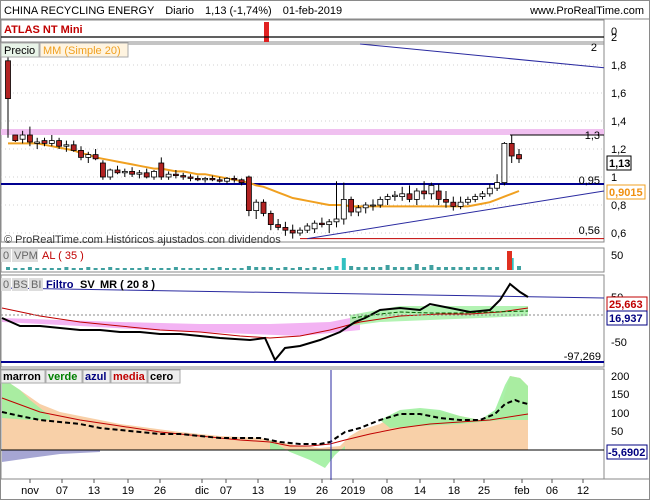 This screenshot has height=500, width=650. Describe the element at coordinates (626, 305) in the screenshot. I see `mr-red-value-label: 25,663` at that location.